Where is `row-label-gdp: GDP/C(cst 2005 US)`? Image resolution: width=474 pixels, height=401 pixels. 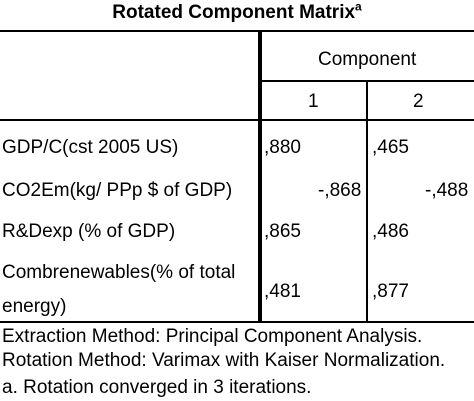 row-label-gdp: GDP/C(cst 2005 US) is located at coordinates (90, 147).